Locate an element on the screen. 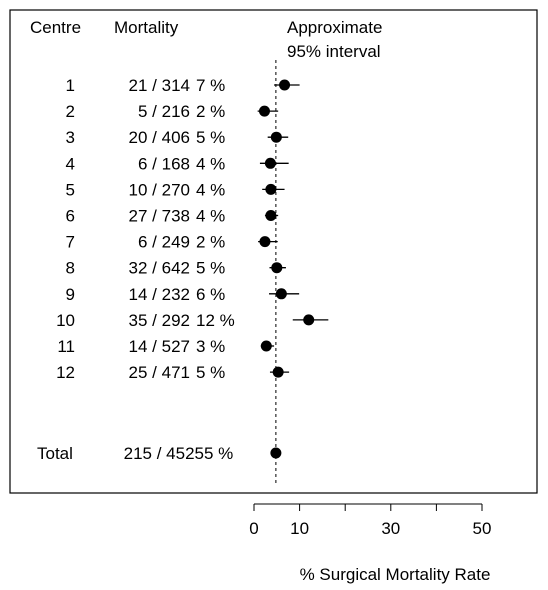  row-12-centre: 12 is located at coordinates (65, 372).